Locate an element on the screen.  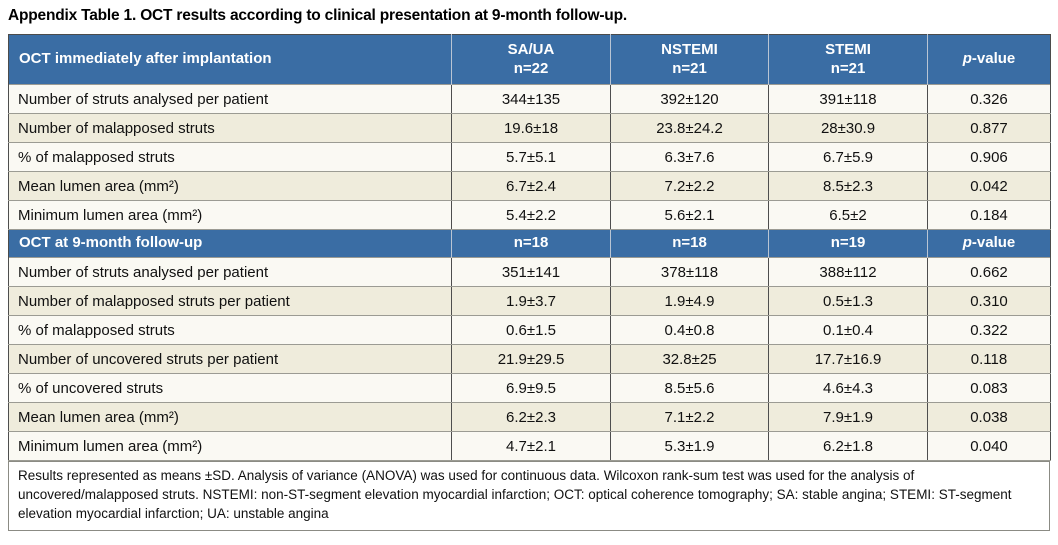
group-name: NSTEMI is located at coordinates (689, 49).